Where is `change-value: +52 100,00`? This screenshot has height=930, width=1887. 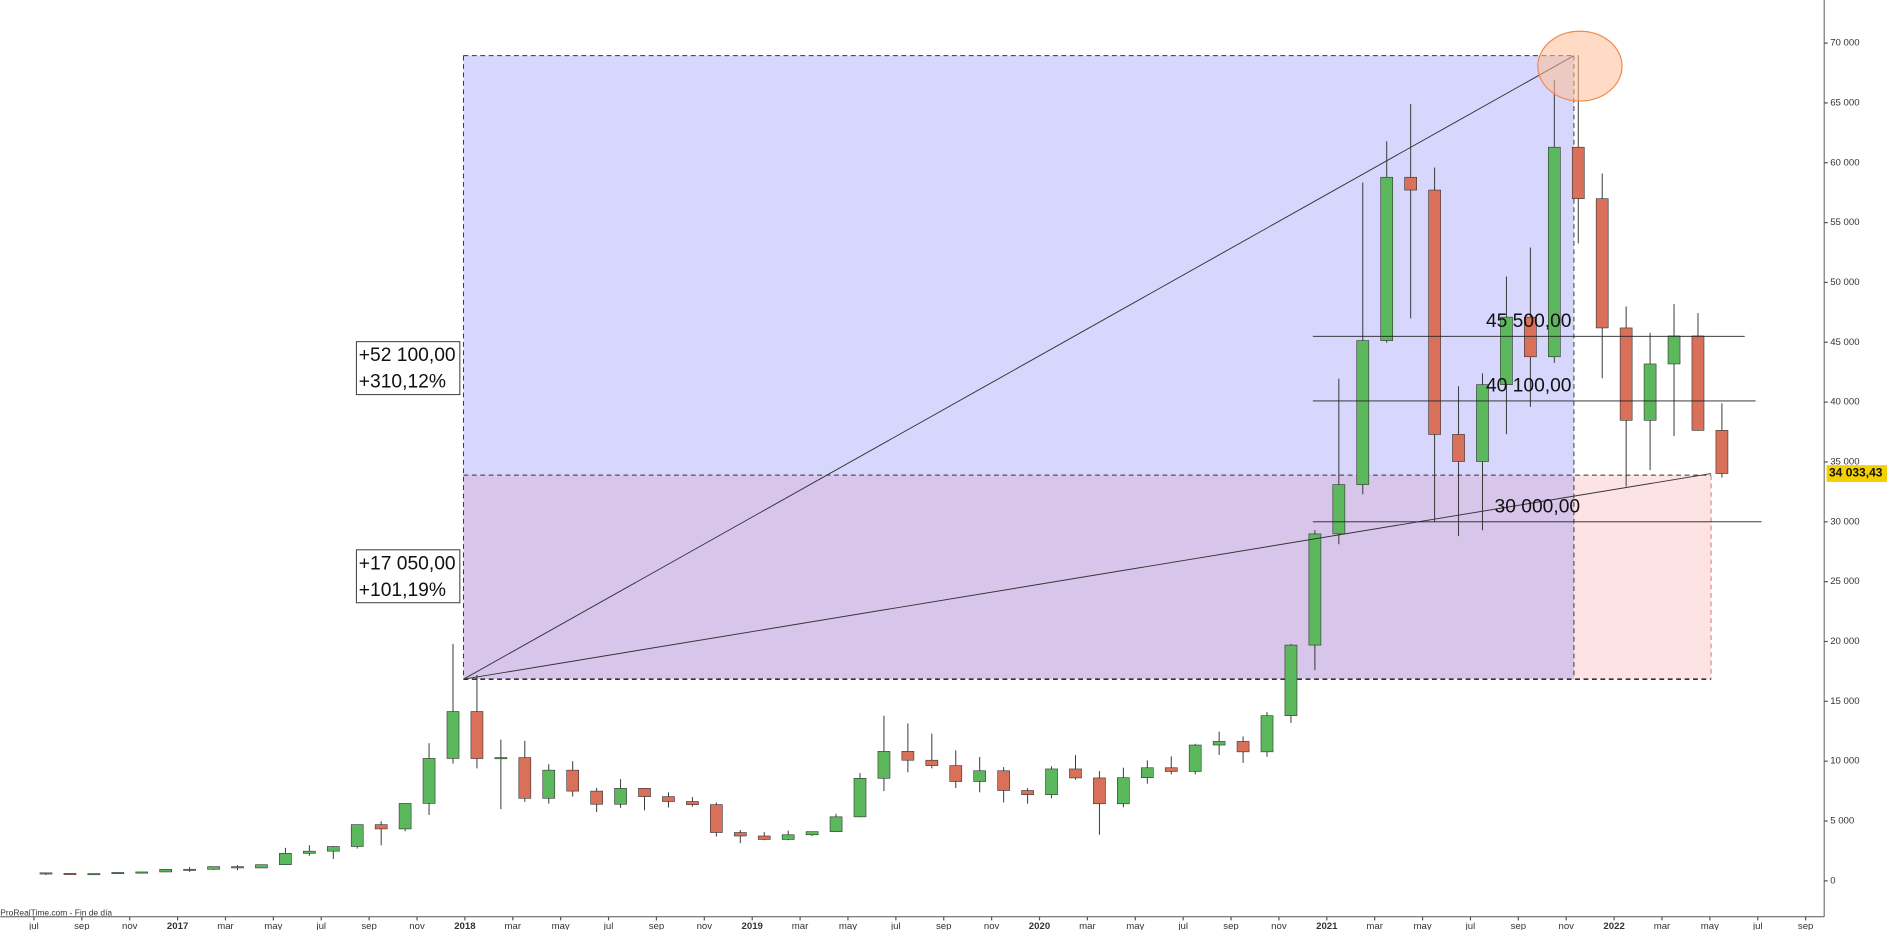 change-value: +52 100,00 is located at coordinates (407, 355).